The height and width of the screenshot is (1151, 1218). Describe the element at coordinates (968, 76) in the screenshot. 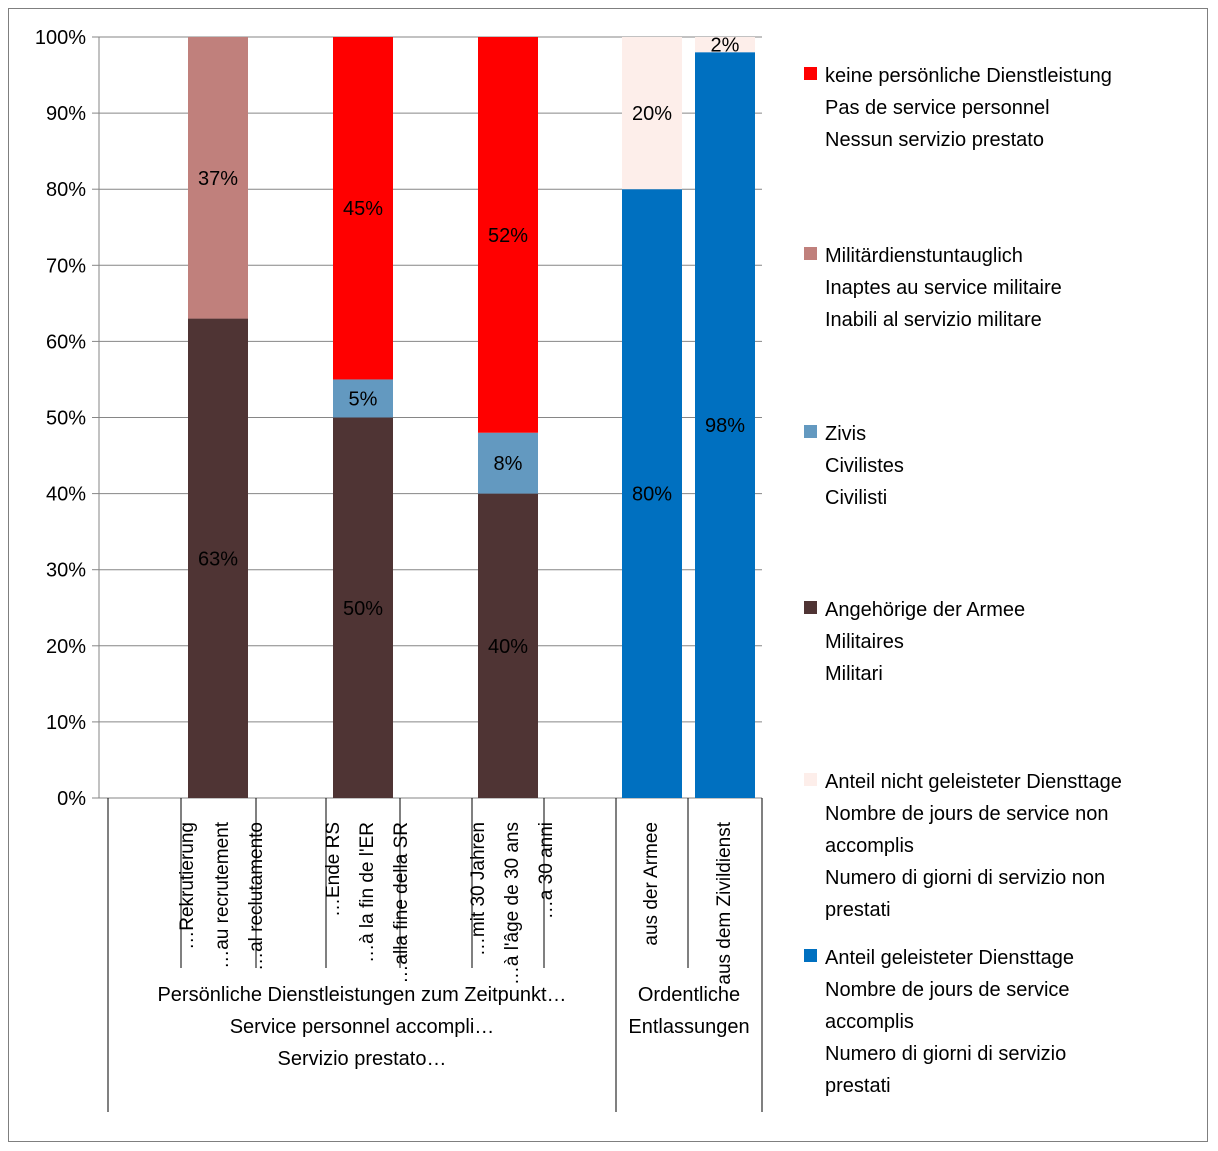

I see `legend-label-line: keine persönliche Dienstleistung` at that location.